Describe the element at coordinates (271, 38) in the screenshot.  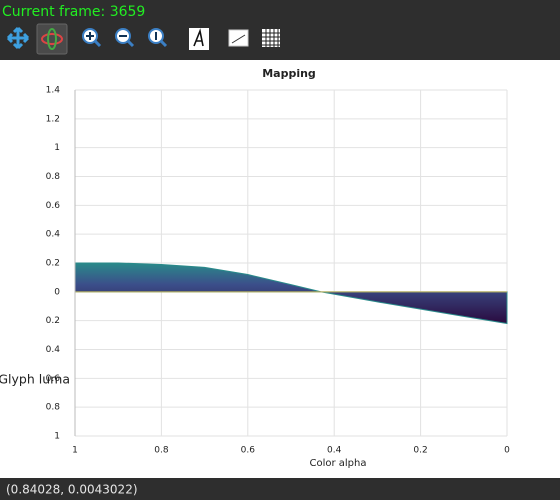
I see `tool-grid` at that location.